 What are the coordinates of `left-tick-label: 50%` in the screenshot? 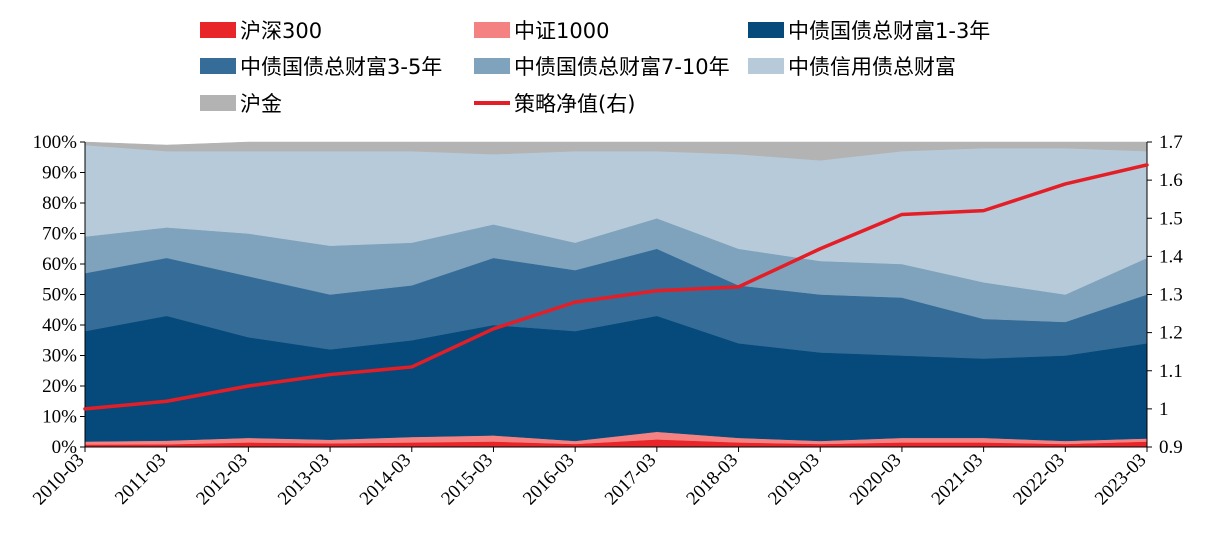 It's located at (59, 295).